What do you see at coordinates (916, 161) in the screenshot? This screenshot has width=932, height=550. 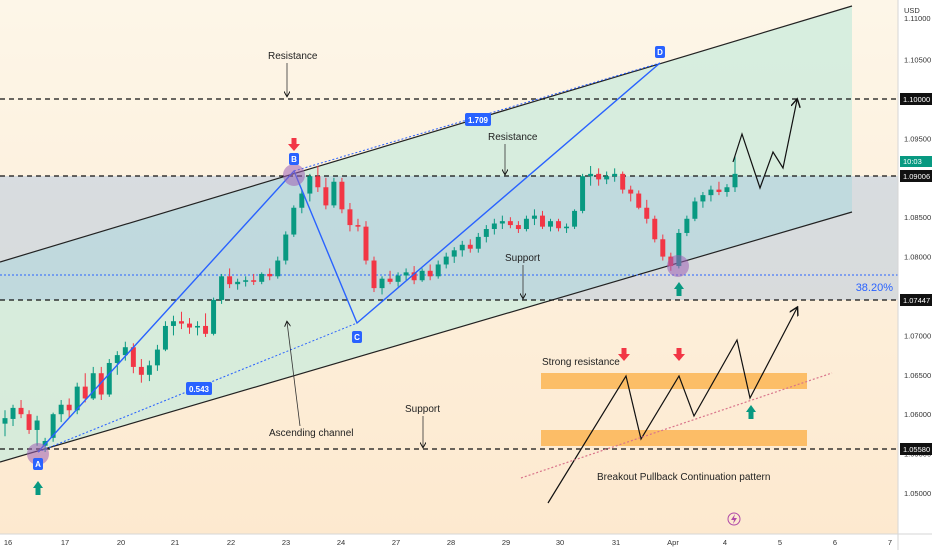 I see `current-time-box: 10:03` at bounding box center [916, 161].